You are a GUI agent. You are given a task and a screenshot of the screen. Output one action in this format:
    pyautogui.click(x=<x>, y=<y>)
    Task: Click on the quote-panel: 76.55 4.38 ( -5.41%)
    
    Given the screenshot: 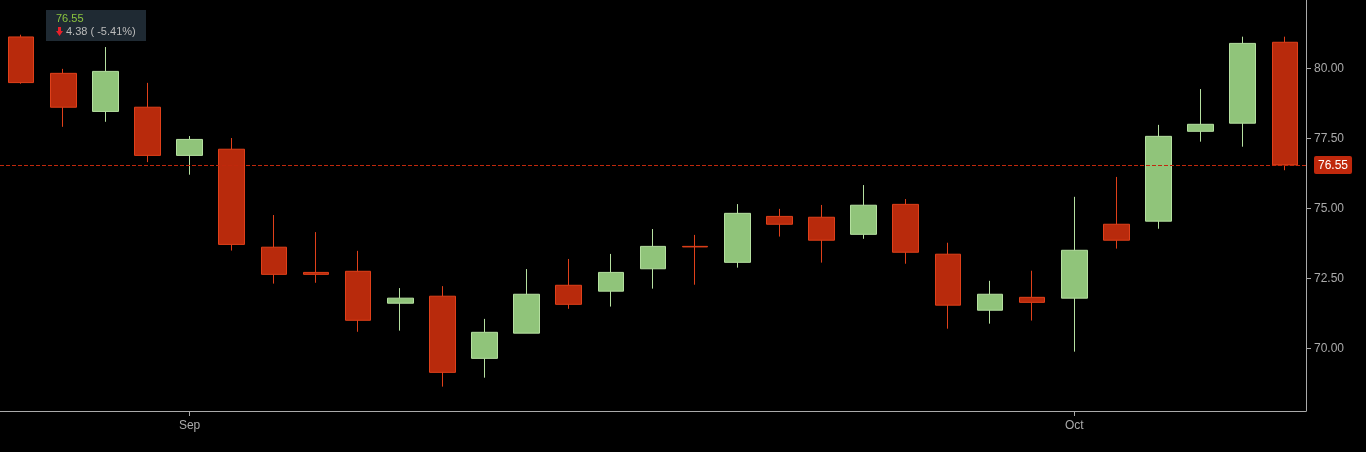 What is the action you would take?
    pyautogui.click(x=96, y=25)
    